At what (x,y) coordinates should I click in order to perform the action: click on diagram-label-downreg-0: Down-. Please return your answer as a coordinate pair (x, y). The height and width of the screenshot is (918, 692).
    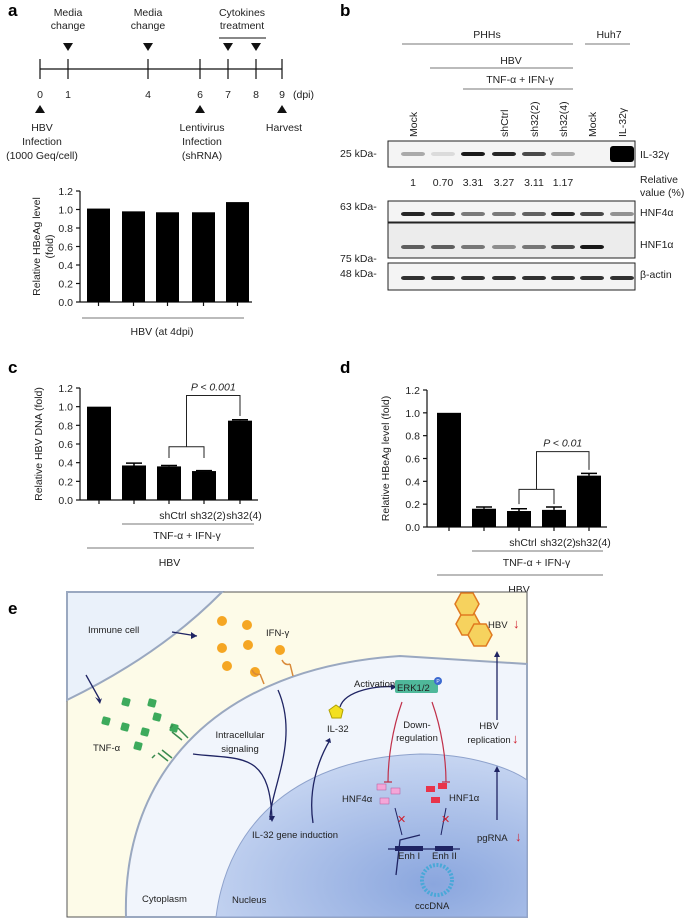
    Looking at the image, I should click on (416, 725).